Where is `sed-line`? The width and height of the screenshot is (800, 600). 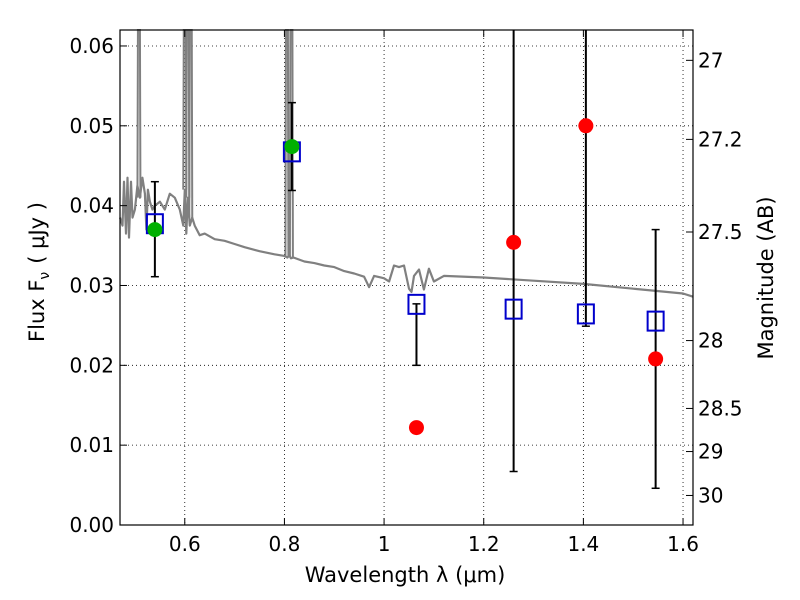
sed-line is located at coordinates (406, 237).